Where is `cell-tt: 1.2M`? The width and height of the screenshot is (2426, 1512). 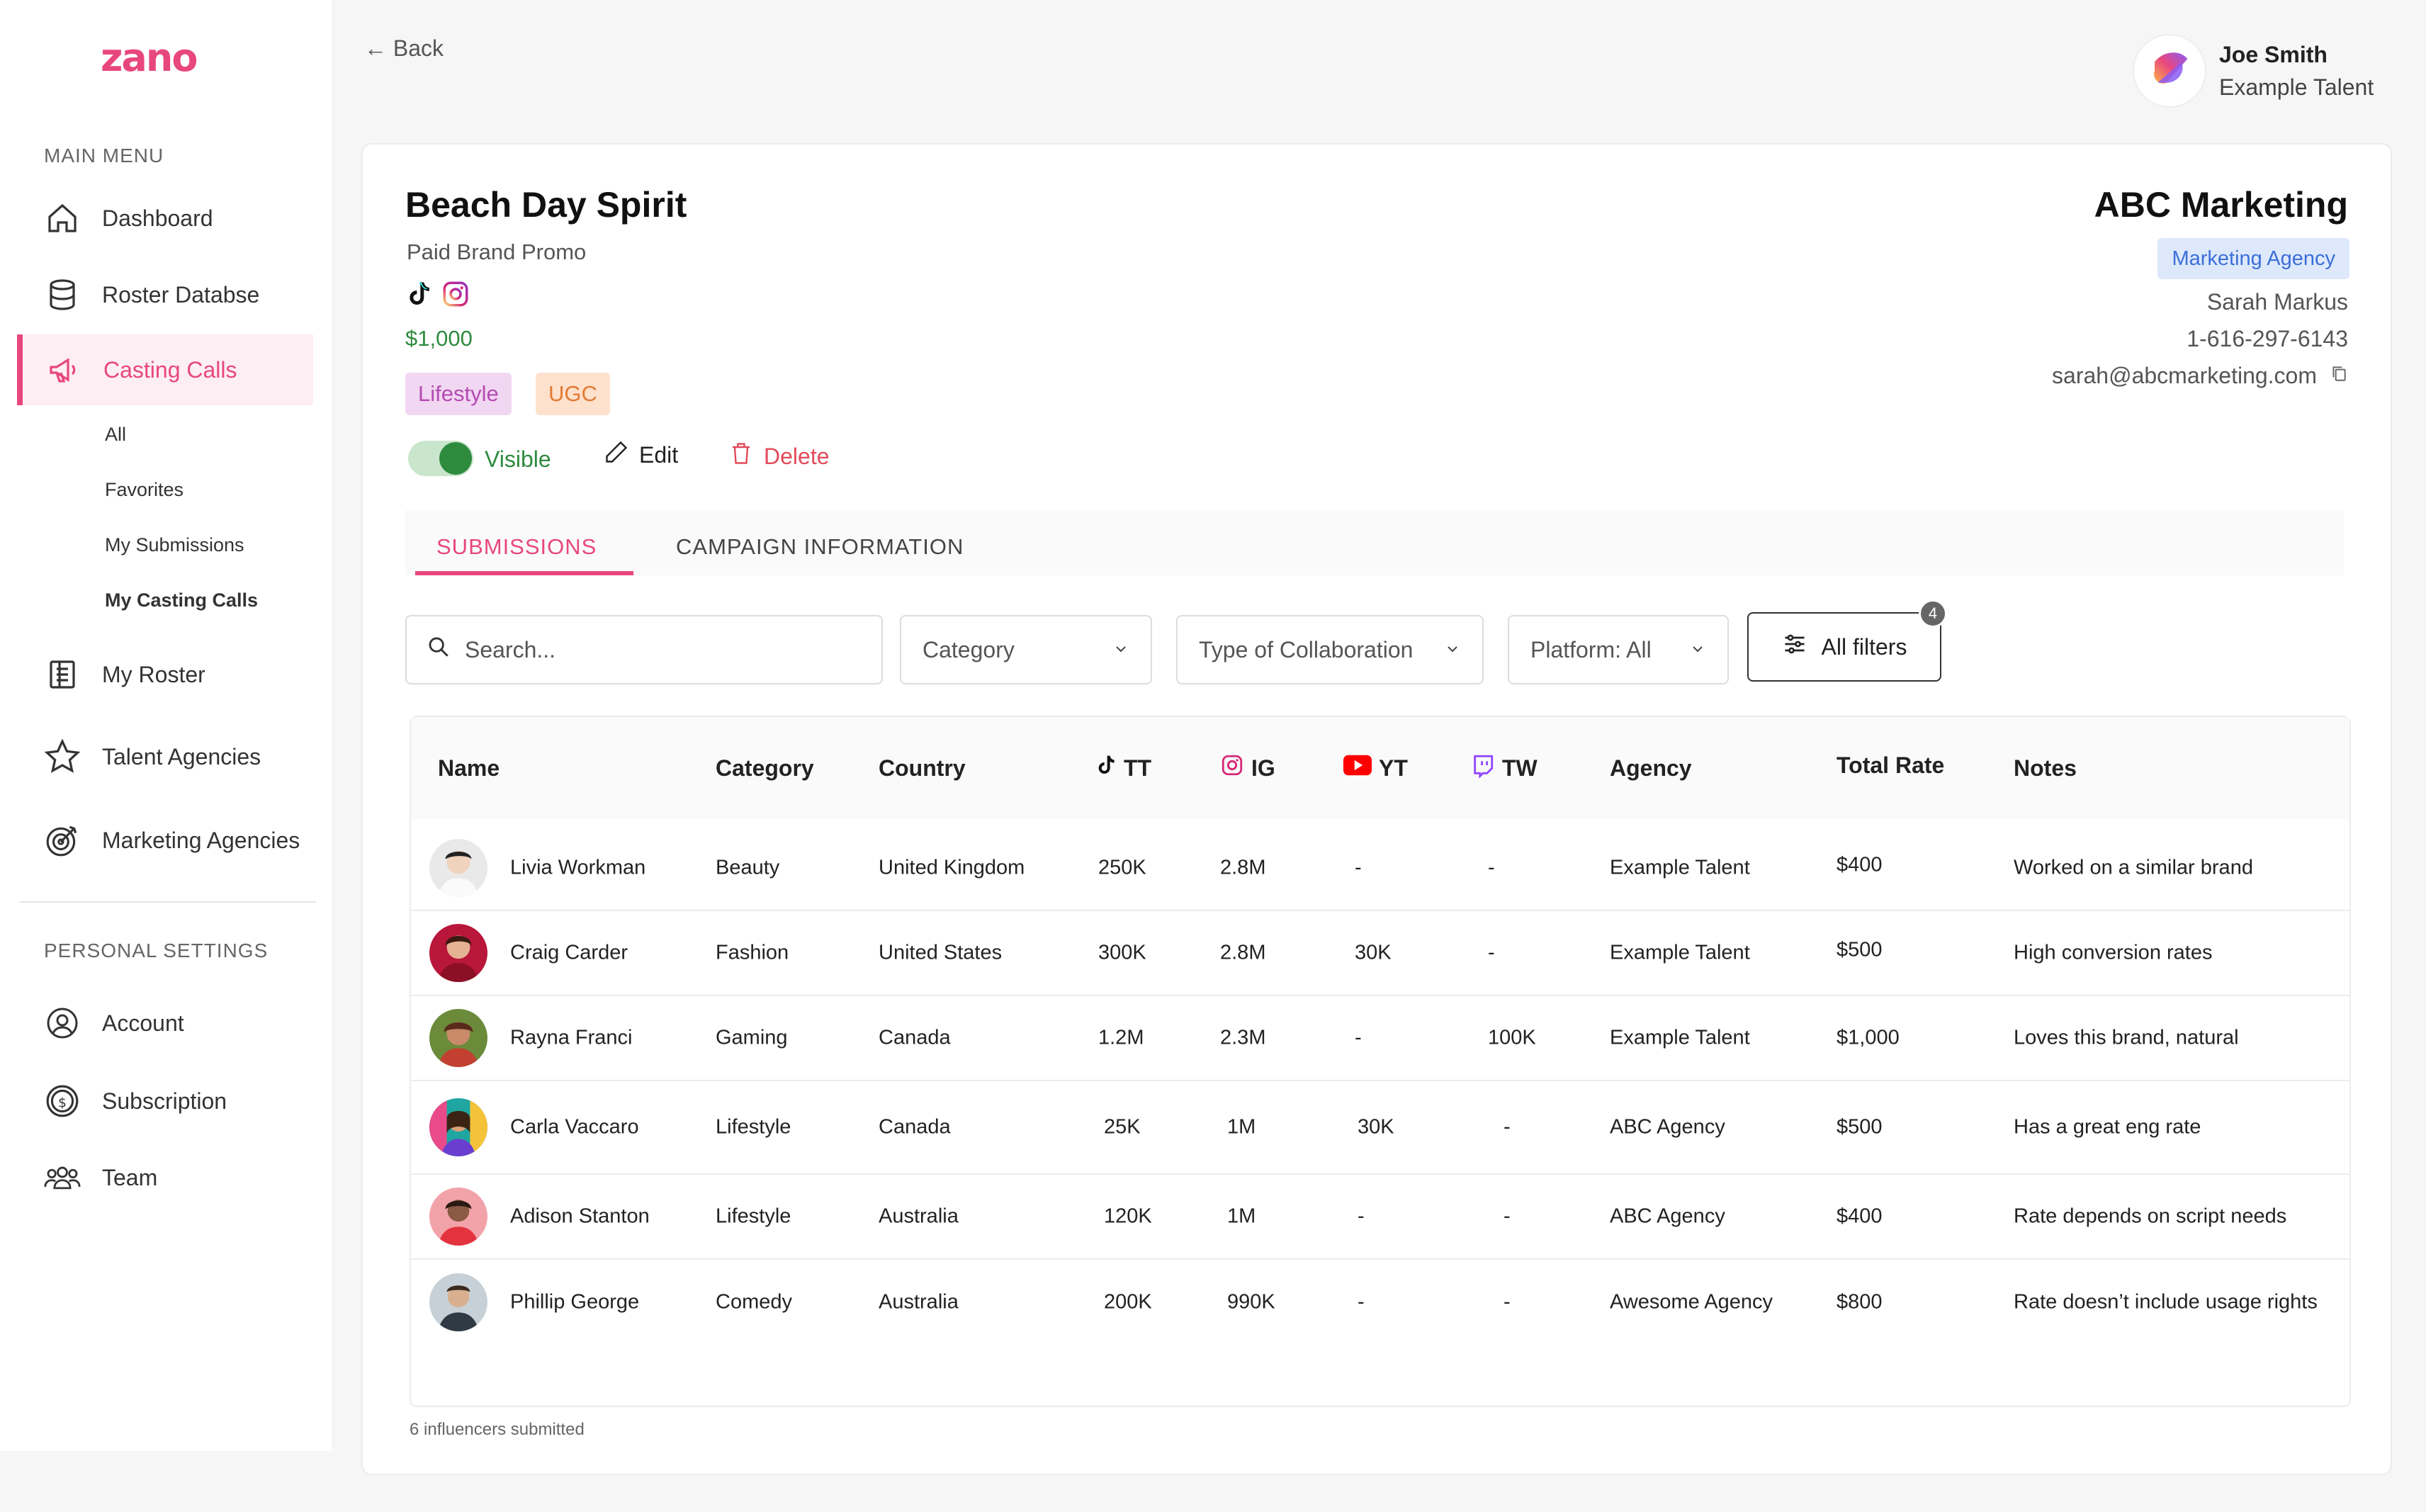 cell-tt: 1.2M is located at coordinates (1121, 1037).